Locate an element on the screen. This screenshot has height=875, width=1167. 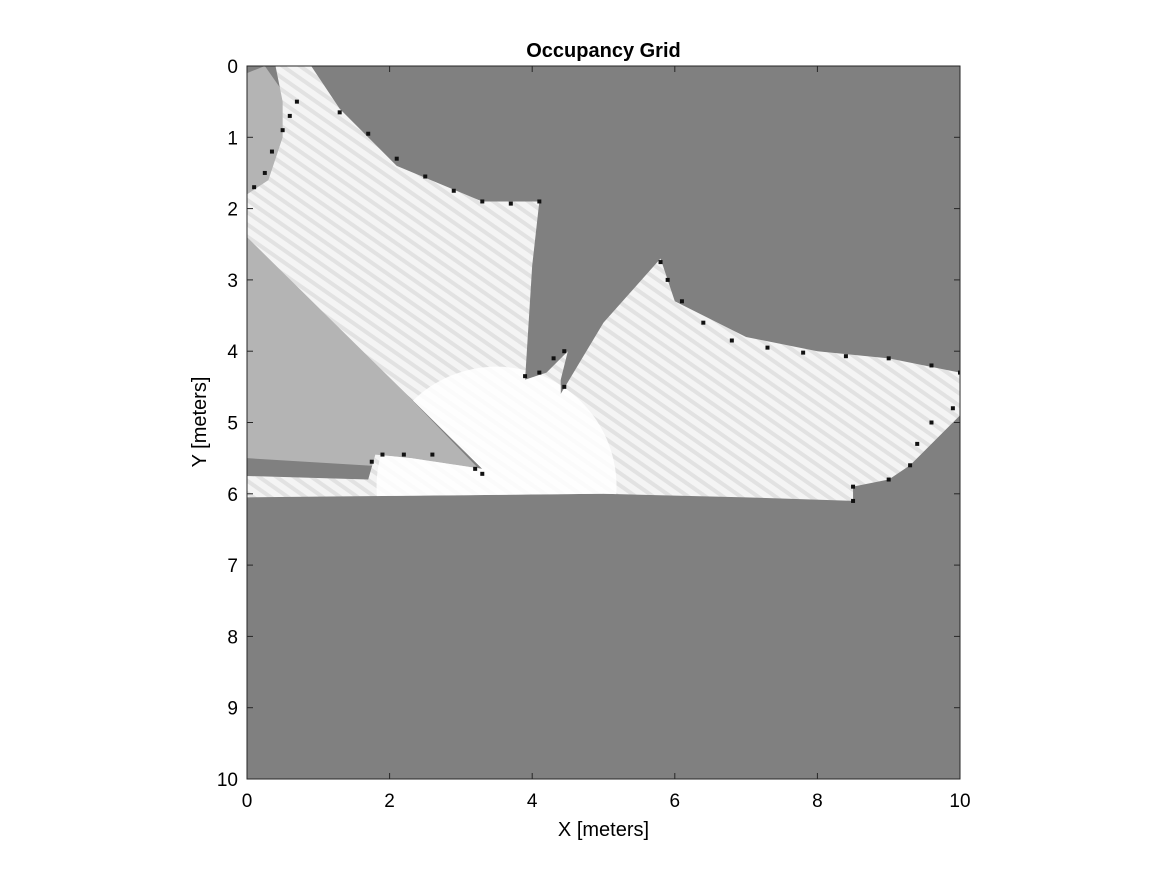
x-tick-label: 6 is located at coordinates (675, 801).